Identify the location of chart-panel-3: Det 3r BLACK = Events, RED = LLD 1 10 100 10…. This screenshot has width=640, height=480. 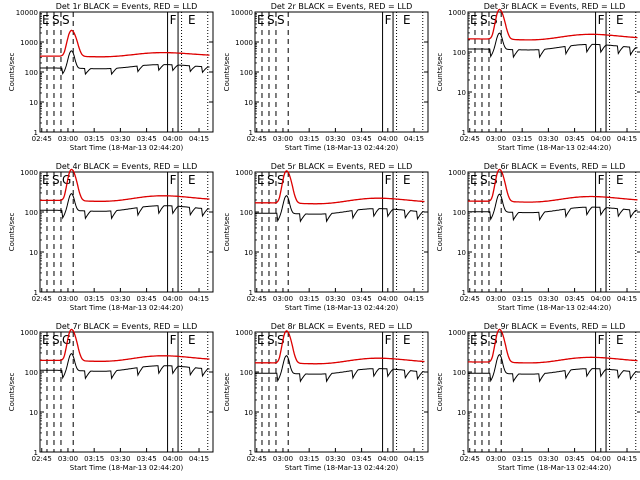
(538, 77).